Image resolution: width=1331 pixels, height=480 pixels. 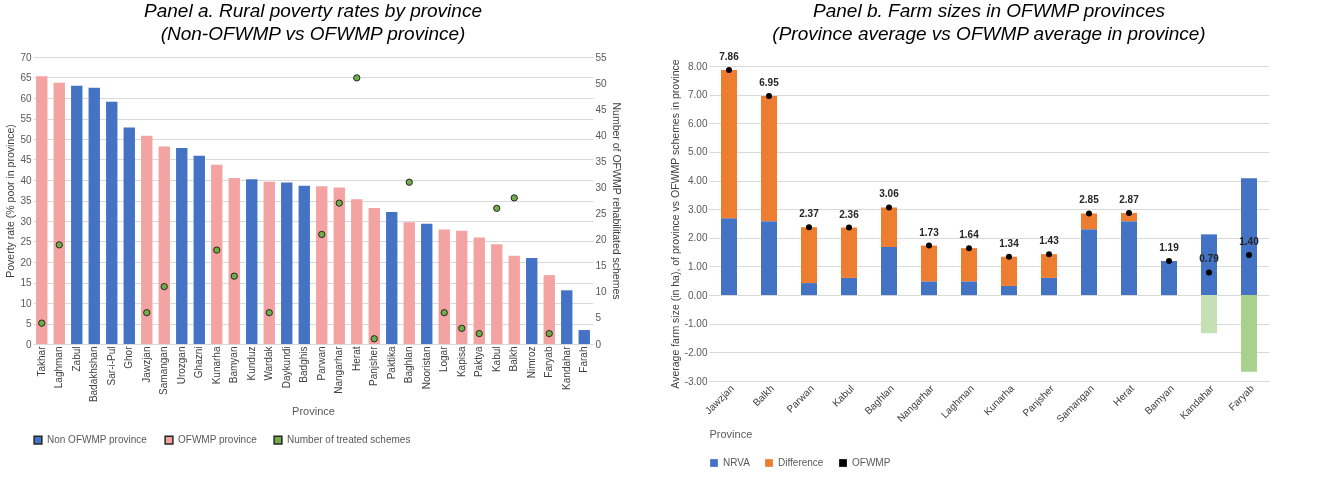 What do you see at coordinates (199, 362) in the screenshot?
I see `x-tick-label: Ghazni` at bounding box center [199, 362].